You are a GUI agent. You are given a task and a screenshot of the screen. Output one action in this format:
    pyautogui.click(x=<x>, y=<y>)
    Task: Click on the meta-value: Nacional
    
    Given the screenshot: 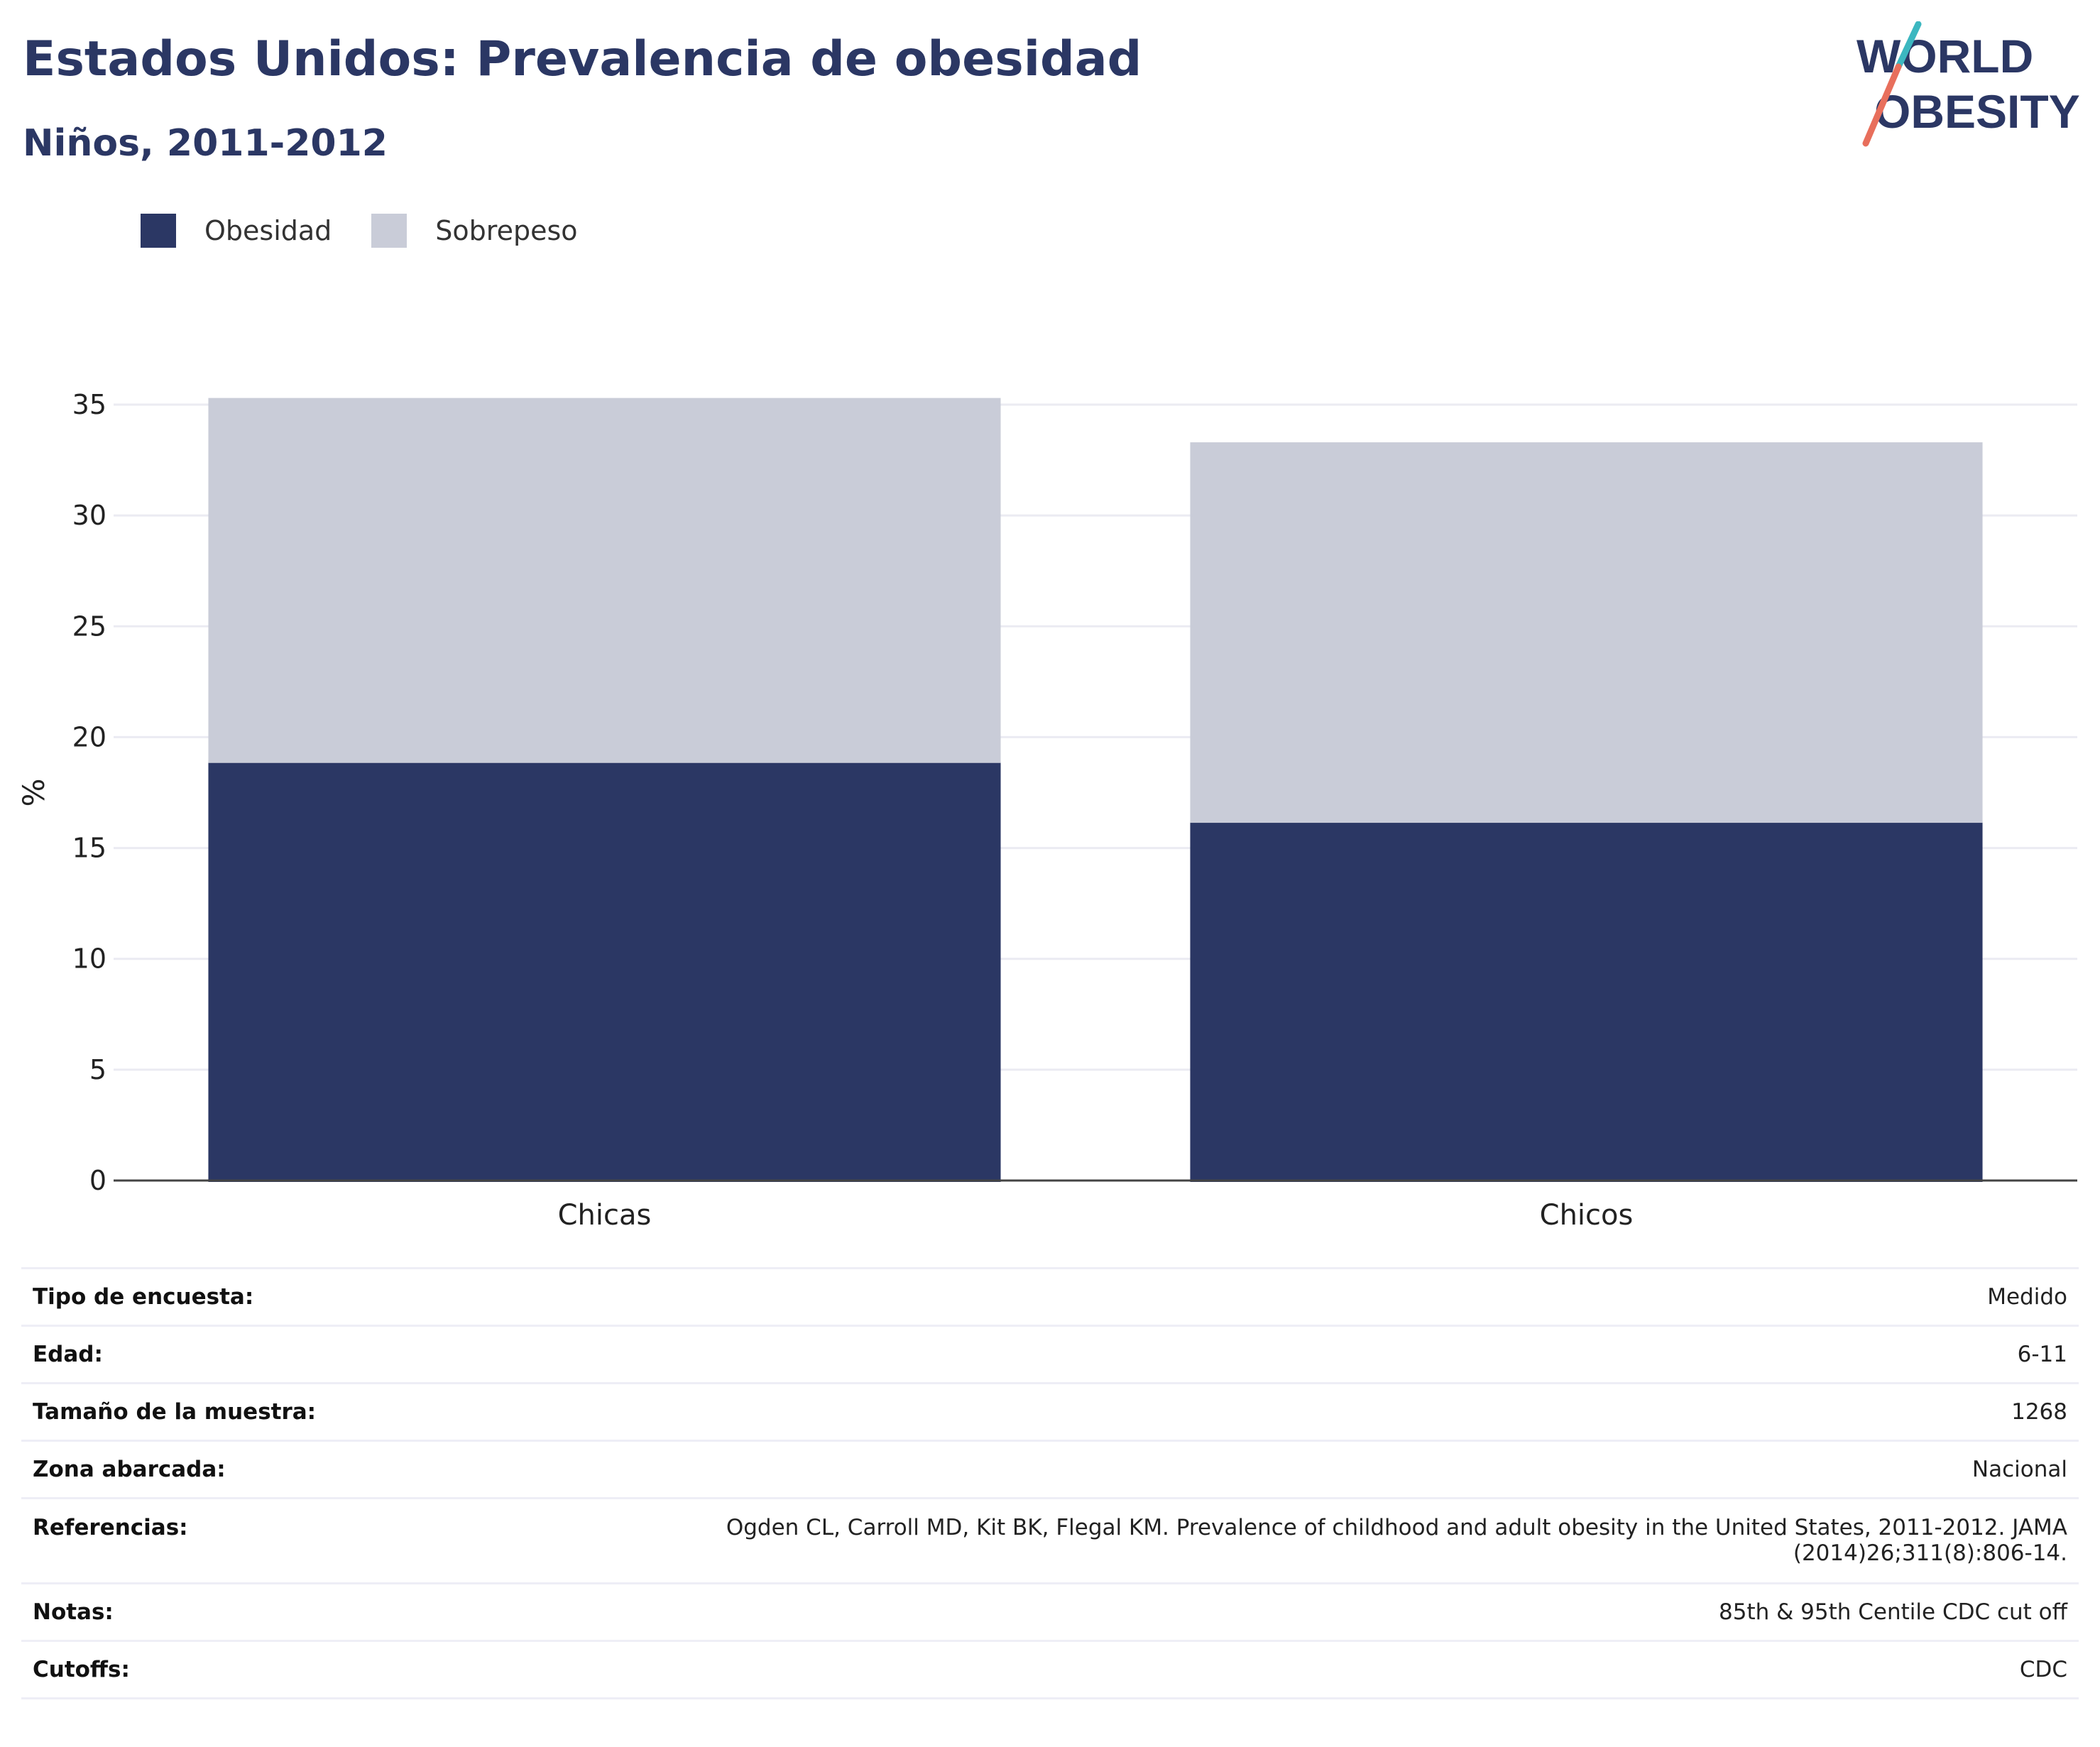 What is the action you would take?
    pyautogui.click(x=1238, y=1469)
    